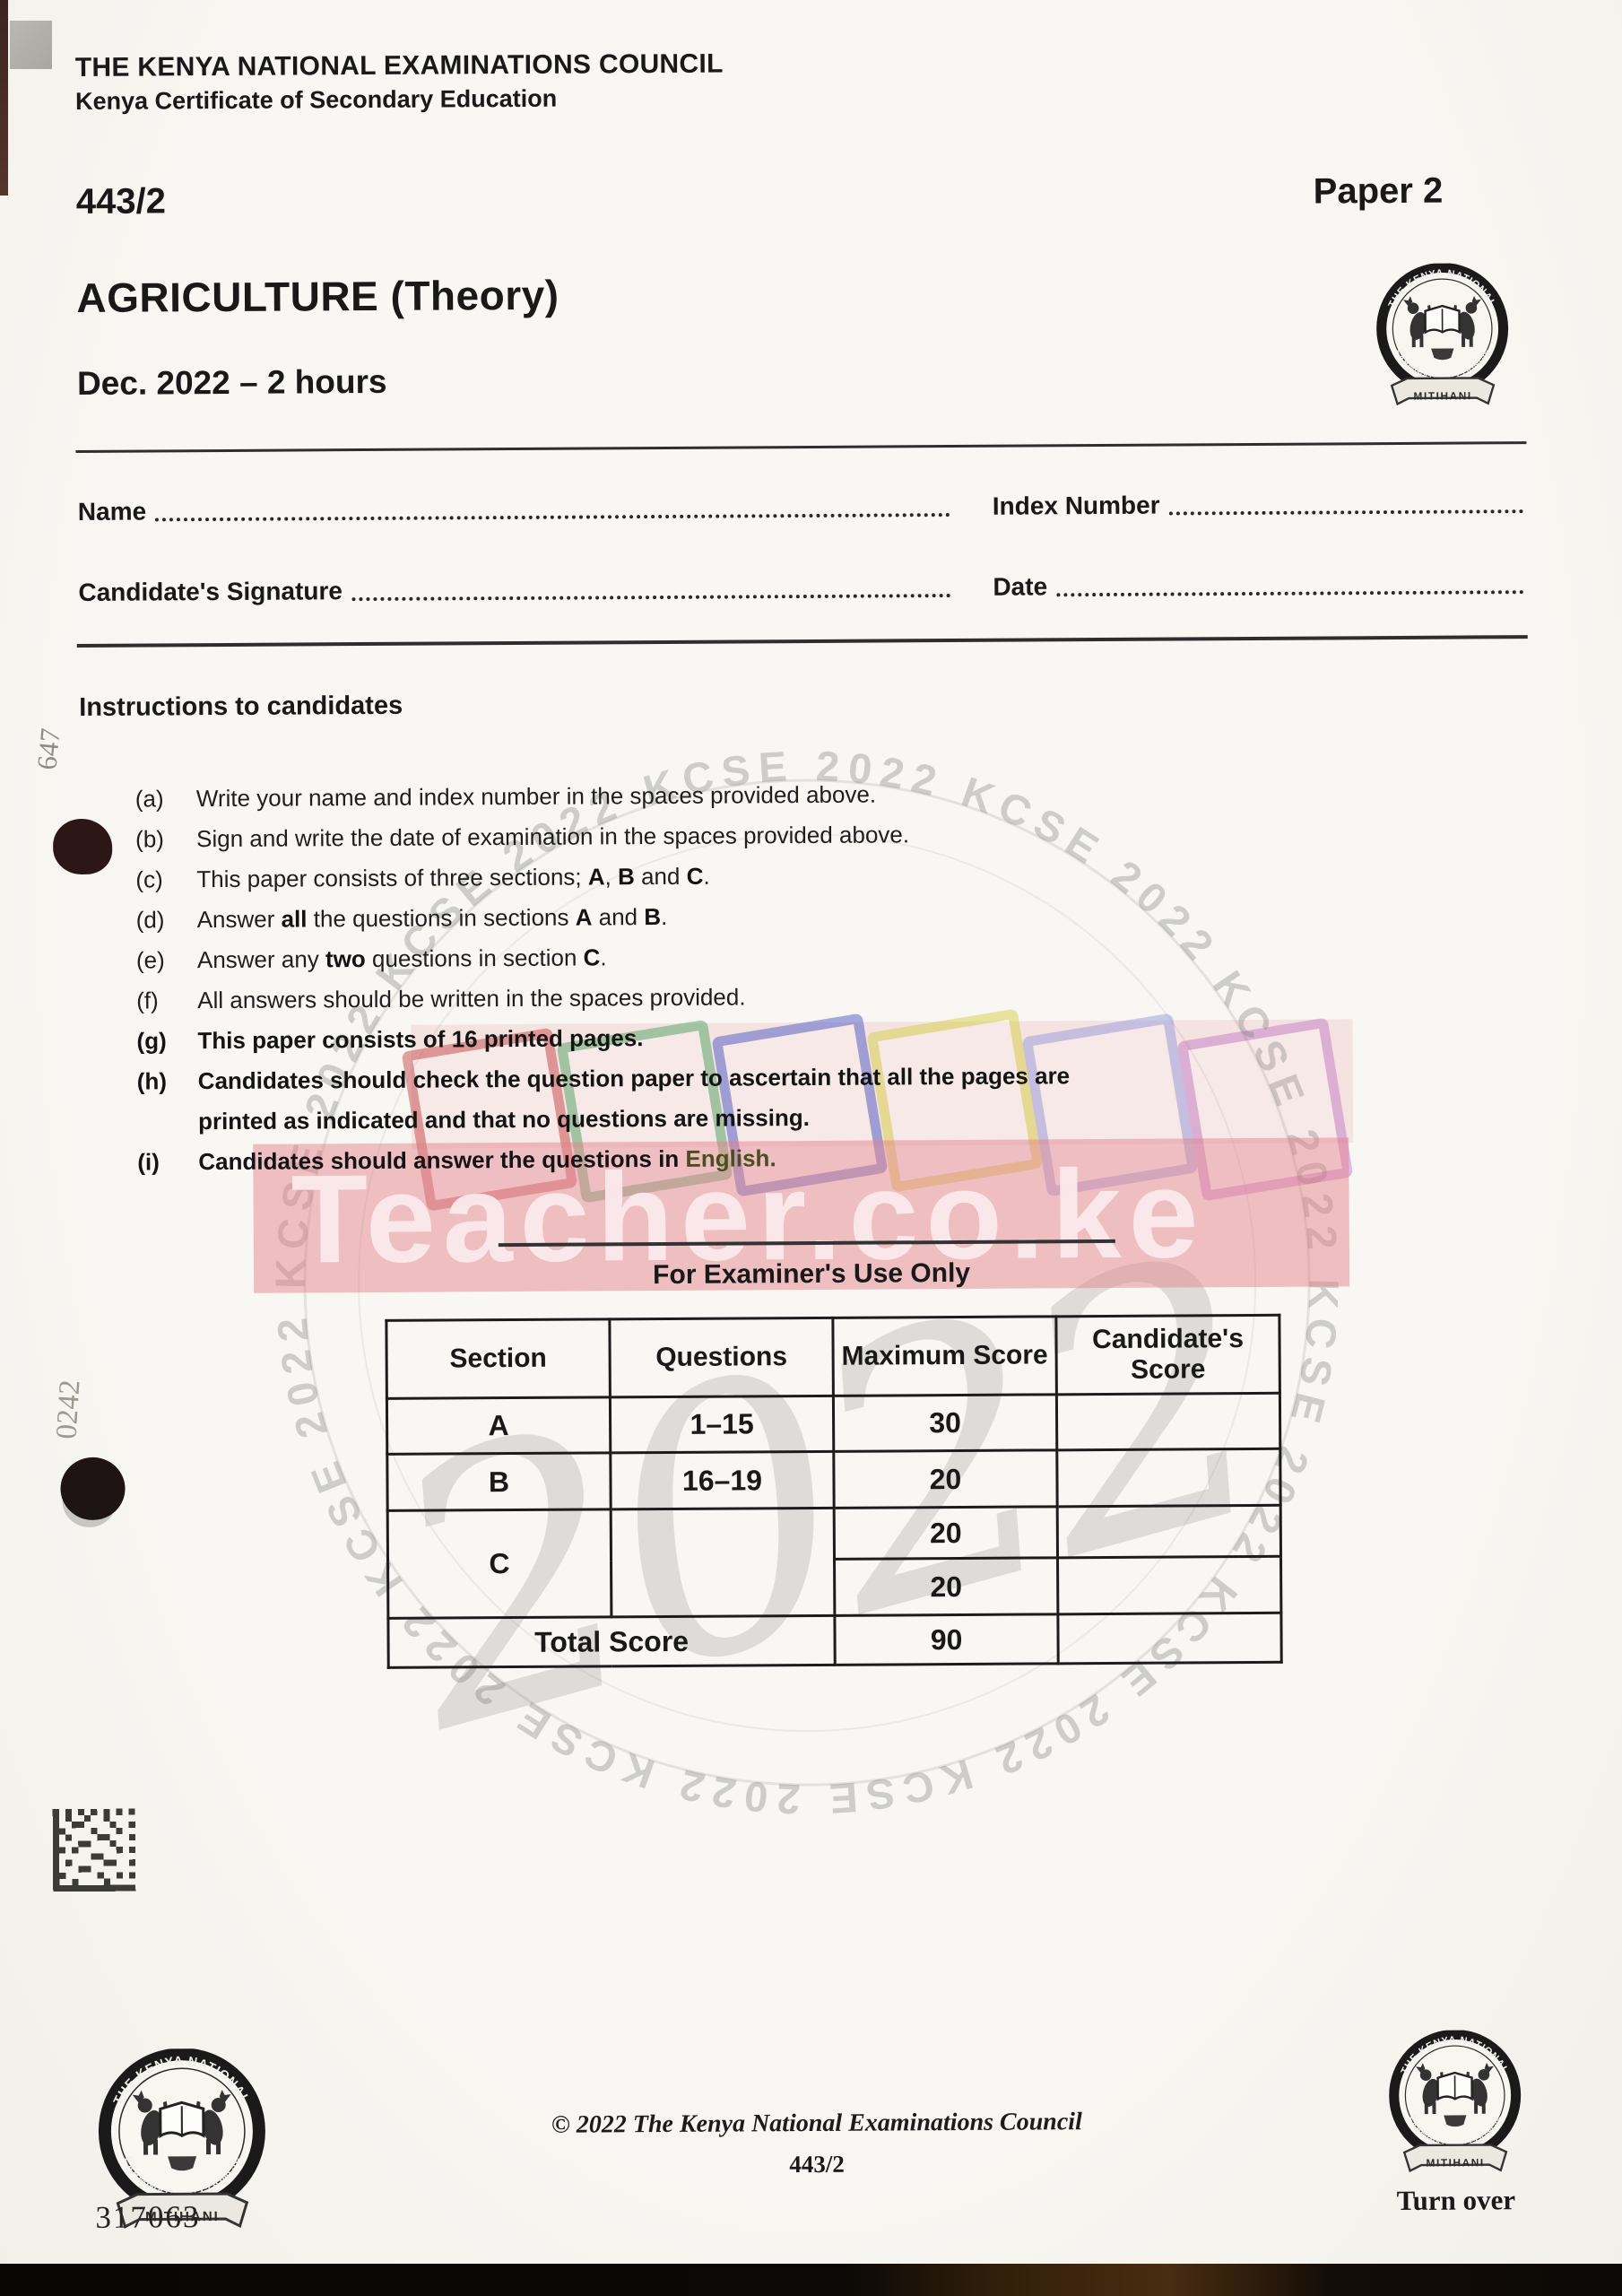  What do you see at coordinates (149, 879) in the screenshot?
I see `instruction-item-label: (c)` at bounding box center [149, 879].